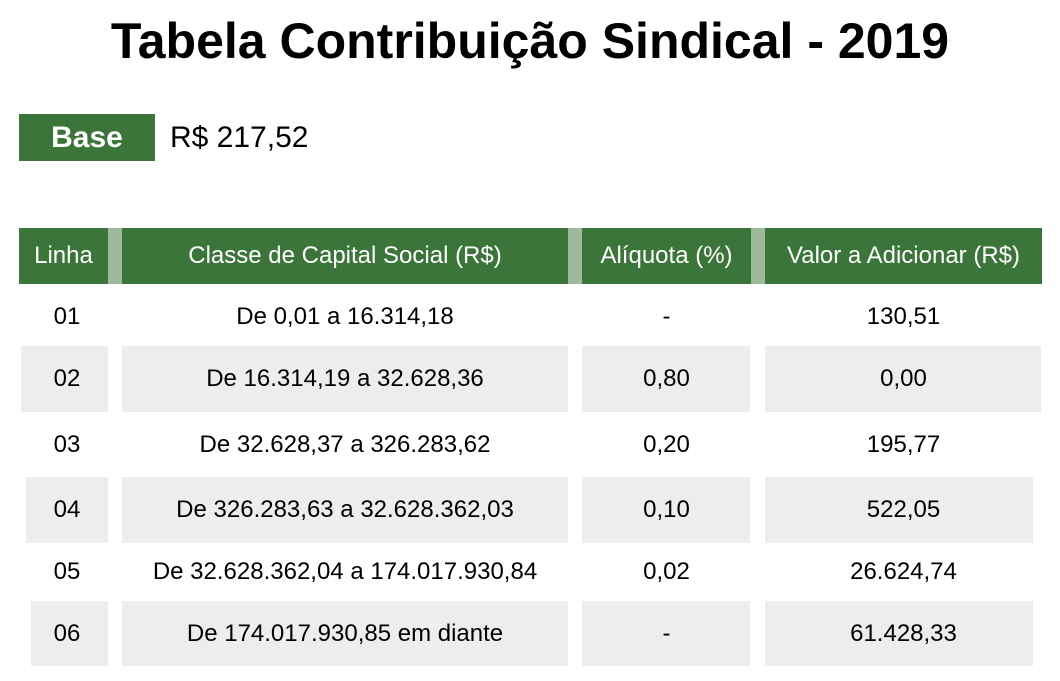 The width and height of the screenshot is (1060, 681). What do you see at coordinates (67, 378) in the screenshot?
I see `cell-linha: 02` at bounding box center [67, 378].